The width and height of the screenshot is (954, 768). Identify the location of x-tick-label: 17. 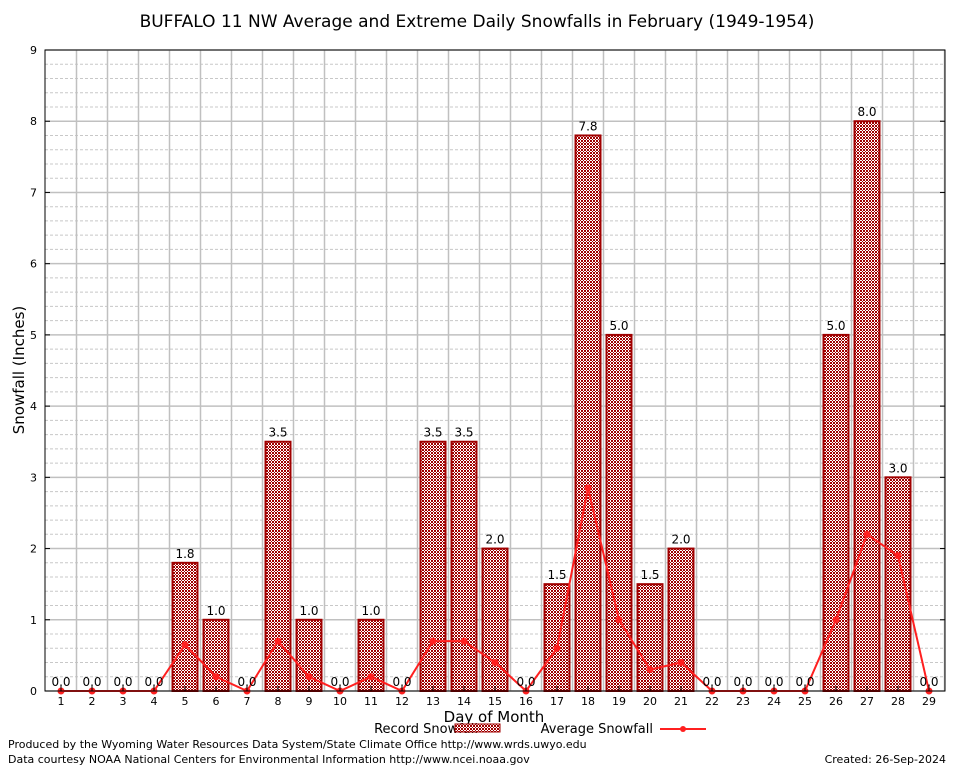
(557, 701).